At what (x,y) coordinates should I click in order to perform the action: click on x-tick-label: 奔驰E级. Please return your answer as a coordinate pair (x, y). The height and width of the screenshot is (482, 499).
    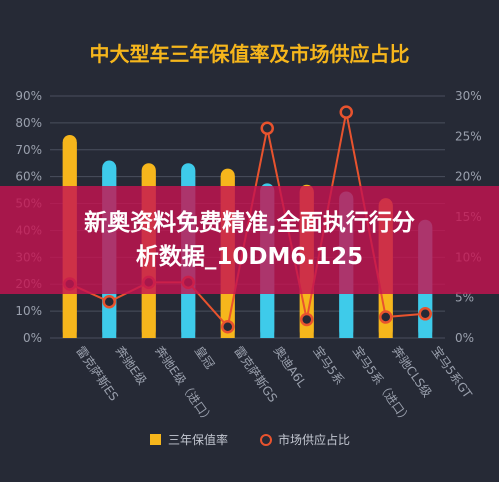
    Looking at the image, I should click on (131, 366).